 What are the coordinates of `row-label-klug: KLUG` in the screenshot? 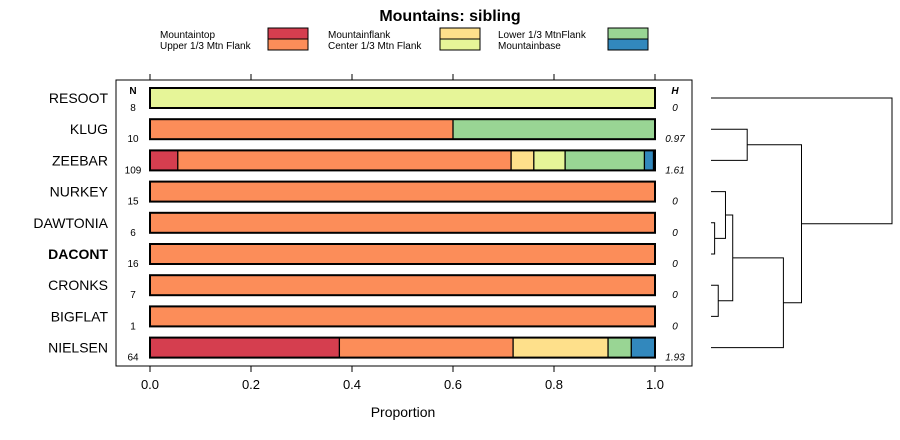 It's located at (89, 129).